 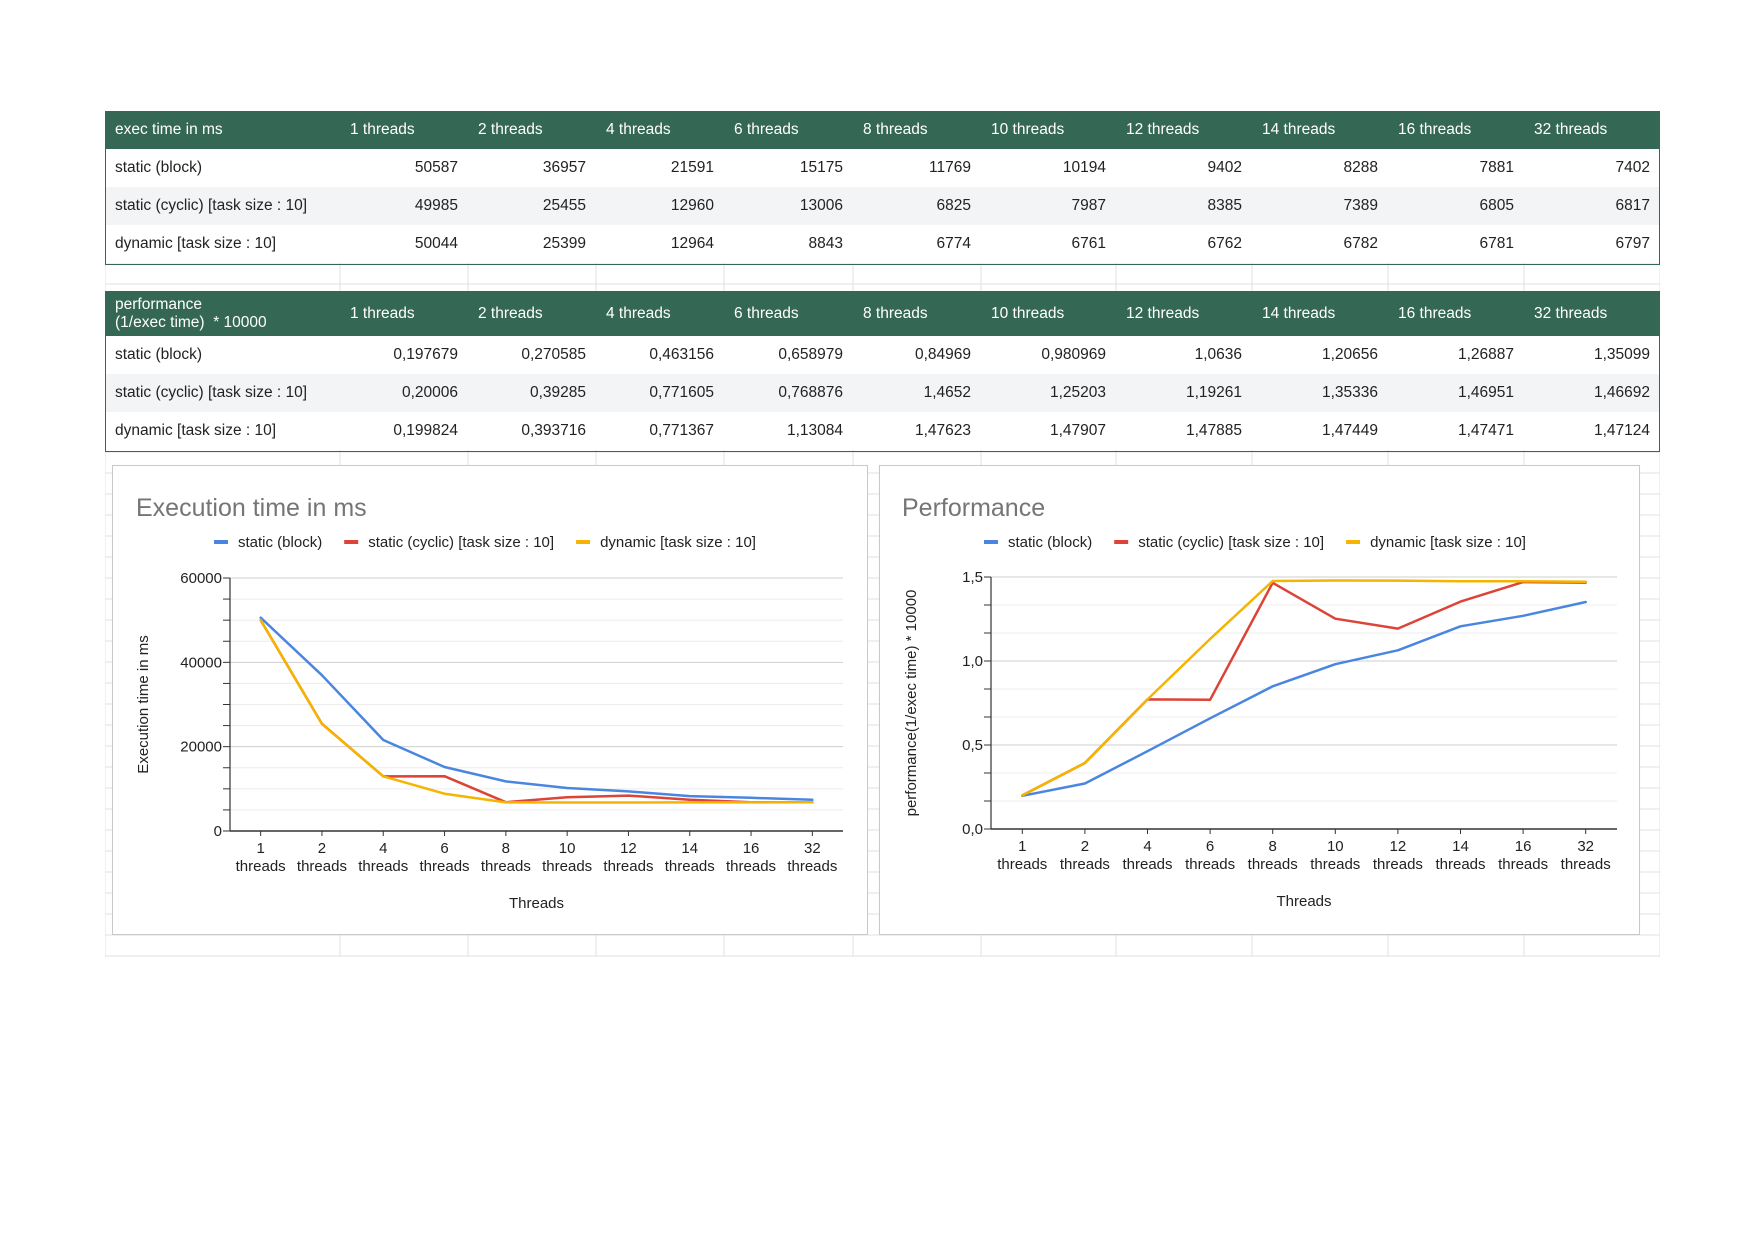 I want to click on value-cell: 8288, so click(x=1320, y=168).